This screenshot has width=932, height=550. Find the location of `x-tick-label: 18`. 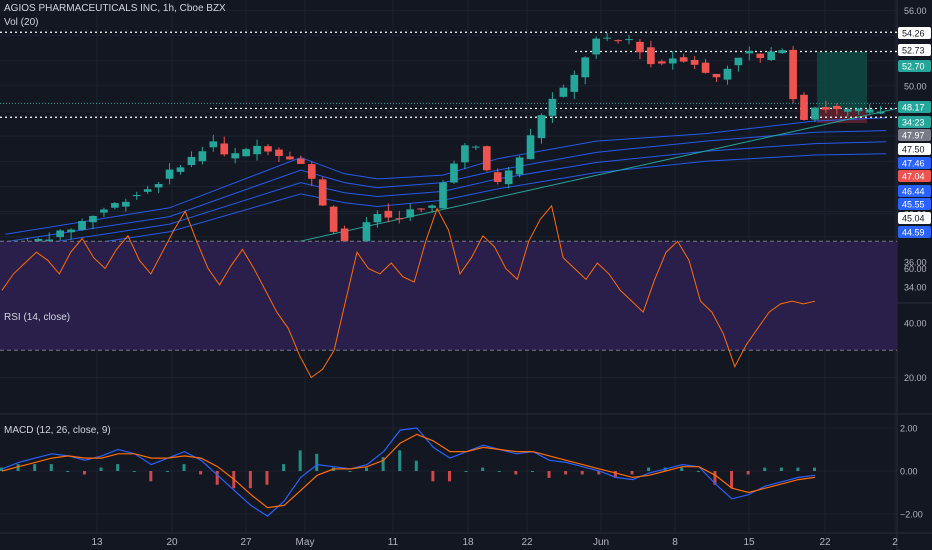

x-tick-label: 18 is located at coordinates (468, 542).